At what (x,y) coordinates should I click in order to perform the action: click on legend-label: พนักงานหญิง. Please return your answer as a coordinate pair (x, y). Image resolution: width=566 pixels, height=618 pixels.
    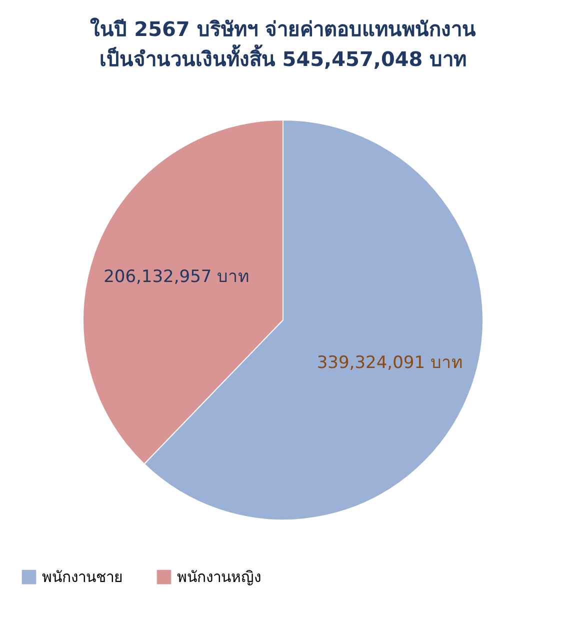
    Looking at the image, I should click on (219, 577).